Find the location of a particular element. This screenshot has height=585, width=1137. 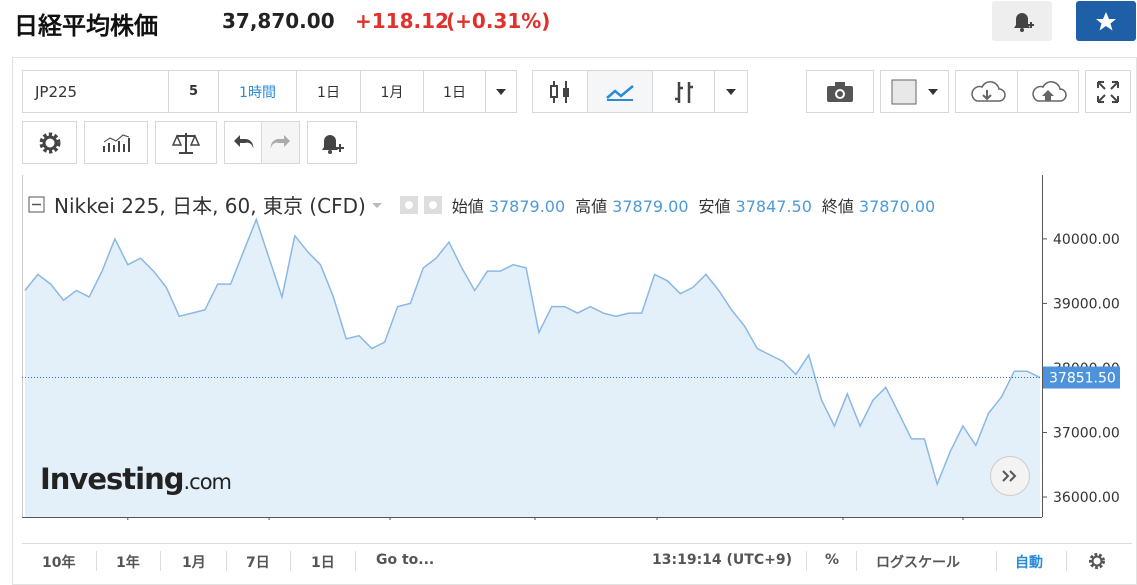

camera-icon is located at coordinates (840, 91).